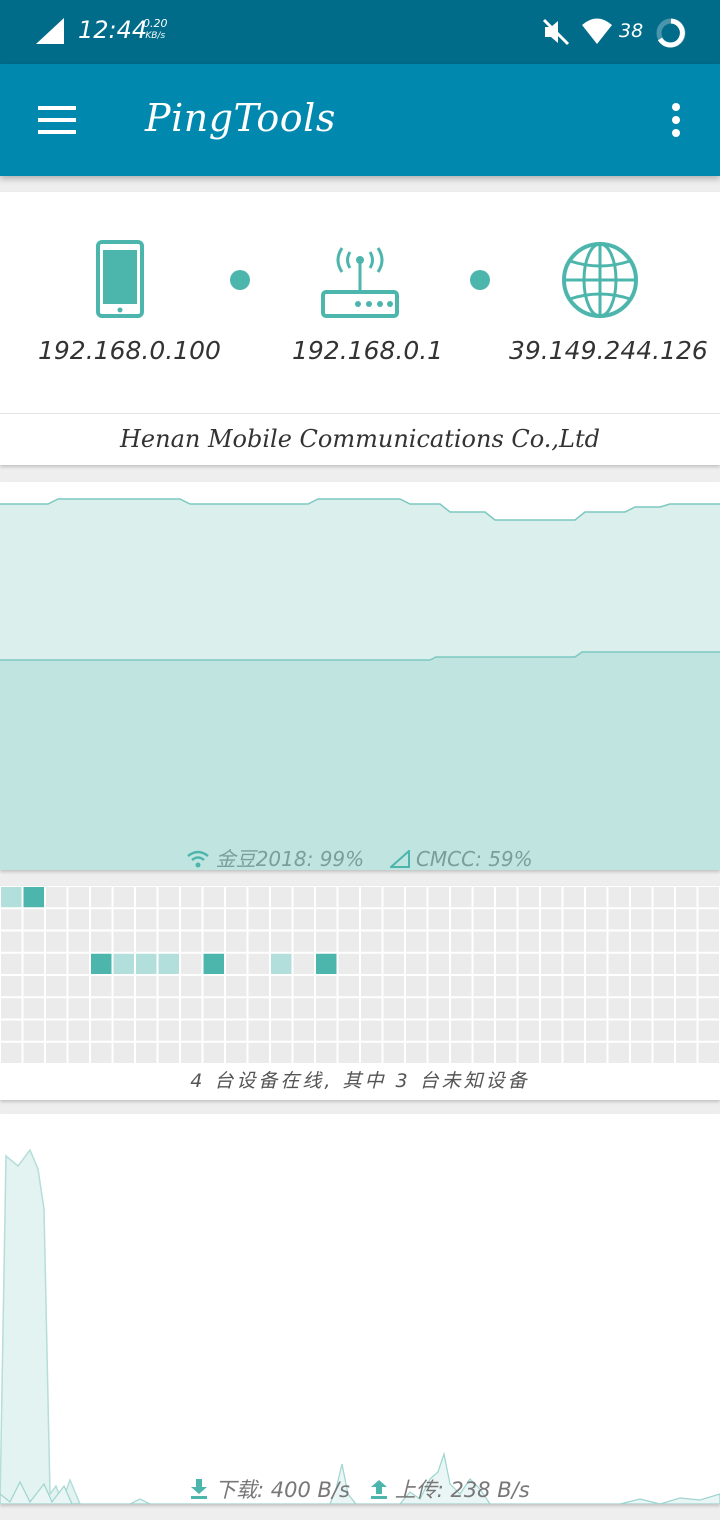  Describe the element at coordinates (360, 1477) in the screenshot. I see `upload-area` at that location.